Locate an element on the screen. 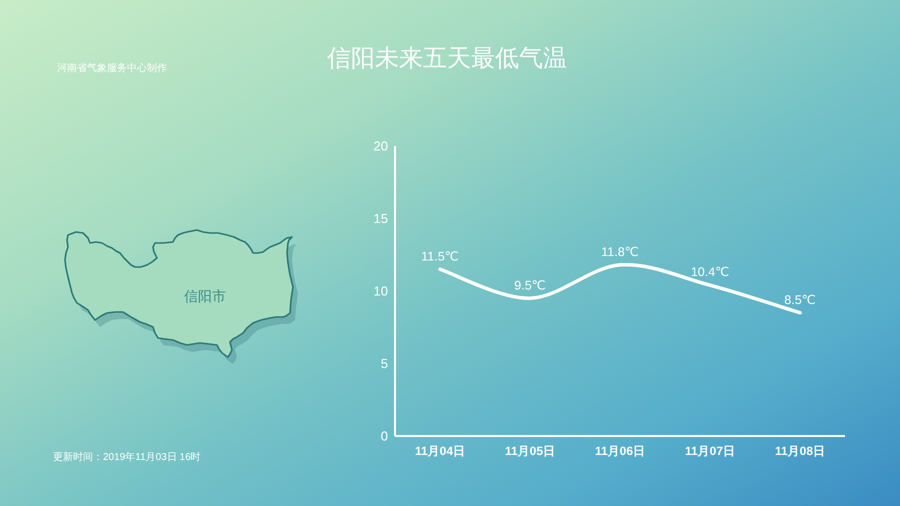  text: 更新时间：2019年11月03日 16时 is located at coordinates (127, 457).